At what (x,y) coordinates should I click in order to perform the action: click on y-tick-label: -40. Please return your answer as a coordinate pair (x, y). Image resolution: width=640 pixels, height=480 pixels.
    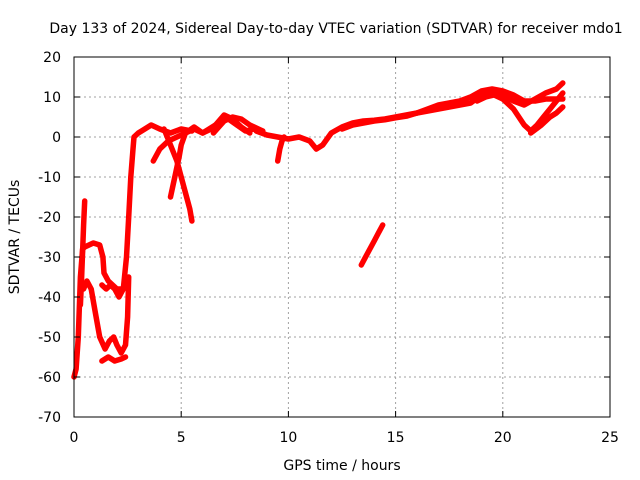
    Looking at the image, I should click on (49, 298).